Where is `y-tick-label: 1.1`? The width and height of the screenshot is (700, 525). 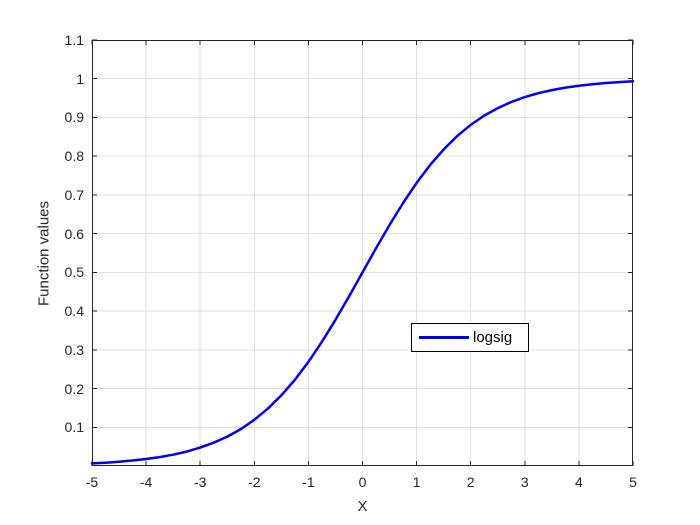 y-tick-label: 1.1 is located at coordinates (74, 40).